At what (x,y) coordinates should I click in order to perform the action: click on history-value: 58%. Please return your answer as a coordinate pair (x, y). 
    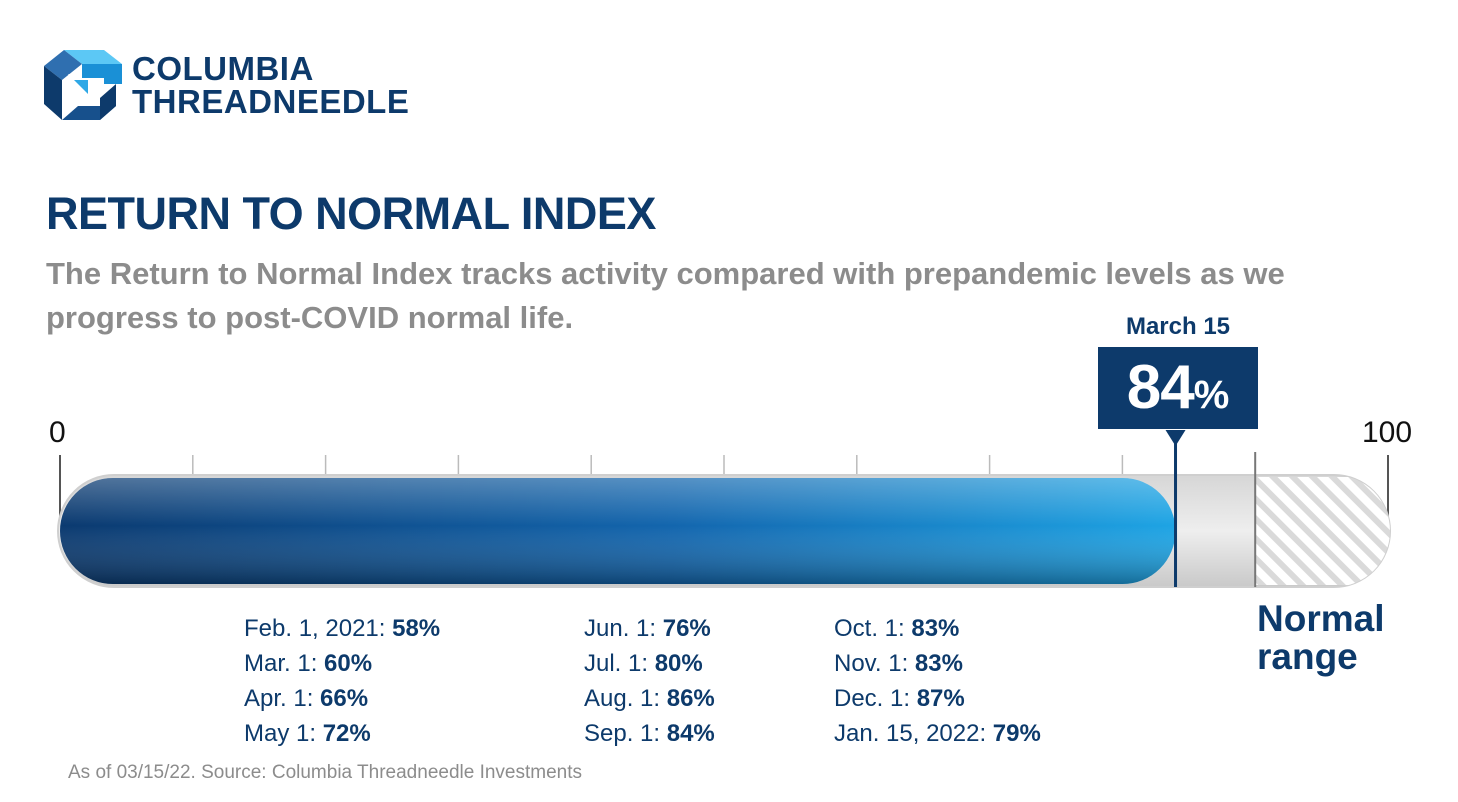
    Looking at the image, I should click on (416, 628).